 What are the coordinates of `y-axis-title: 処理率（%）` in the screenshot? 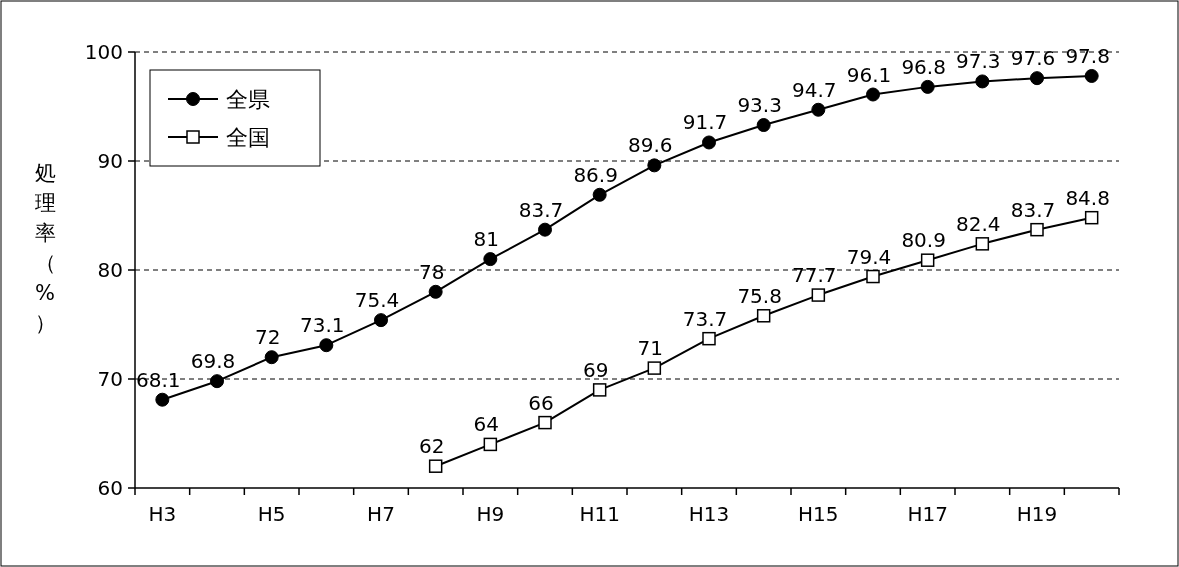 It's located at (45, 248).